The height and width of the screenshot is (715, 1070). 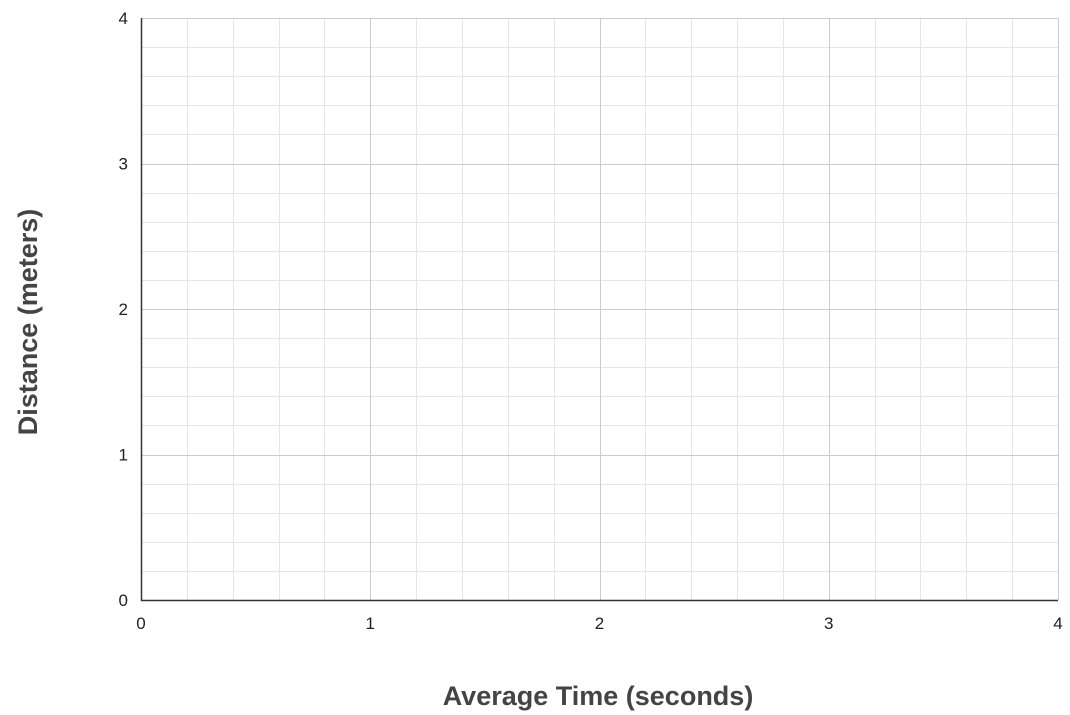 I want to click on y-tick-labels: 0 1 2 3 4, so click(x=123, y=309).